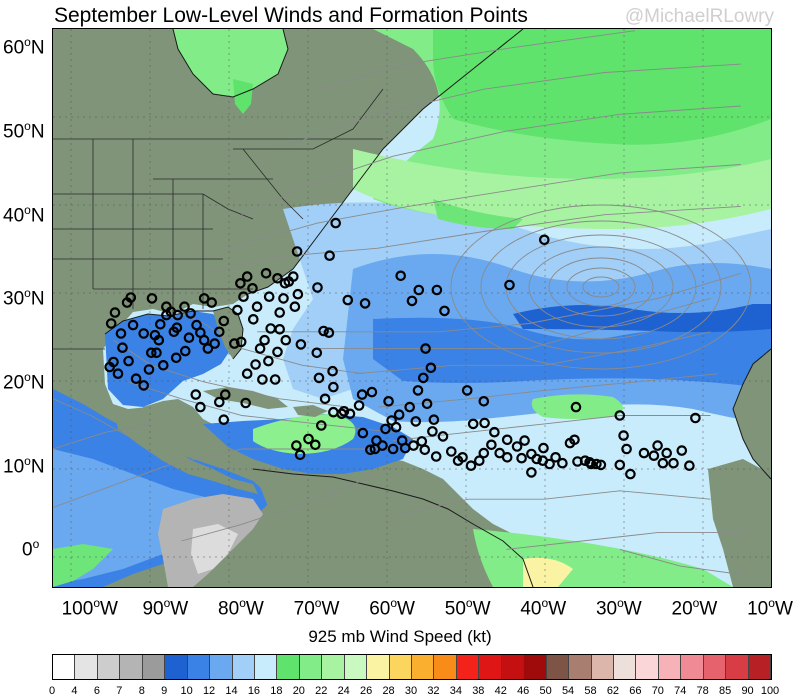 The height and width of the screenshot is (699, 800). Describe the element at coordinates (702, 691) in the screenshot. I see `colorbar-tick-label: 78` at that location.